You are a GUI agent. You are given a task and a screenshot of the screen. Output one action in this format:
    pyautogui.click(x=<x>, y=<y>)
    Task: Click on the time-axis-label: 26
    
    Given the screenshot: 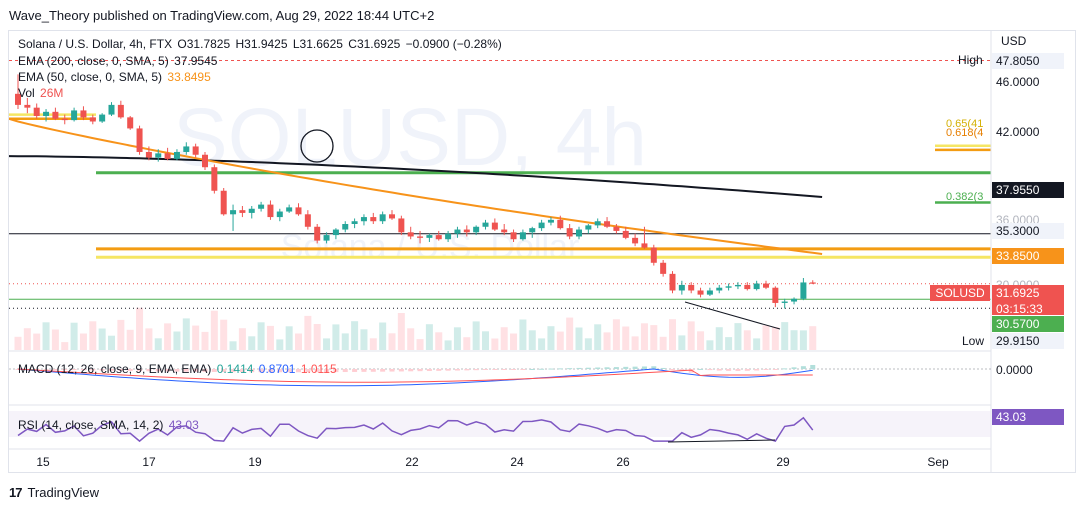 What is the action you would take?
    pyautogui.click(x=623, y=462)
    